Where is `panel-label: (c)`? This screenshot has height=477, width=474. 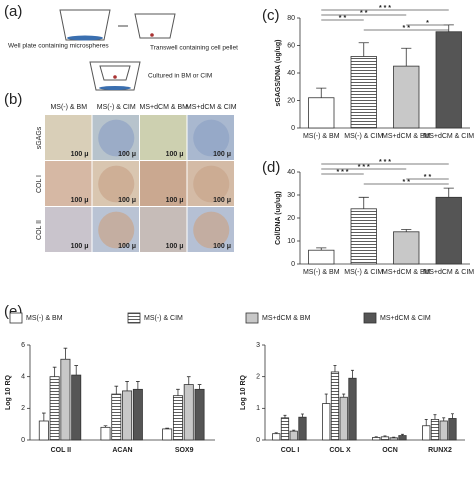 panel-label: (c) is located at coordinates (271, 15).